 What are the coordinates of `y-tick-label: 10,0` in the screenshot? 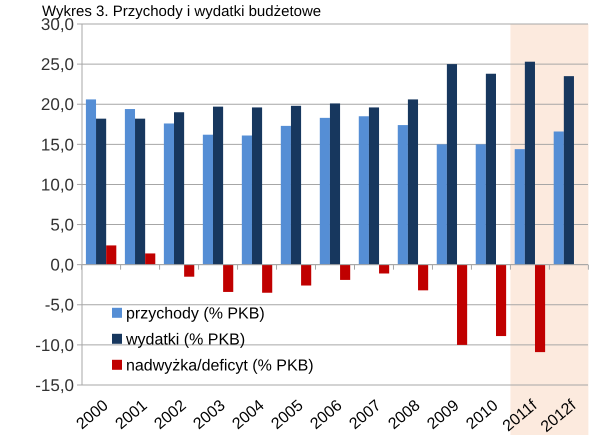 It's located at (57, 184).